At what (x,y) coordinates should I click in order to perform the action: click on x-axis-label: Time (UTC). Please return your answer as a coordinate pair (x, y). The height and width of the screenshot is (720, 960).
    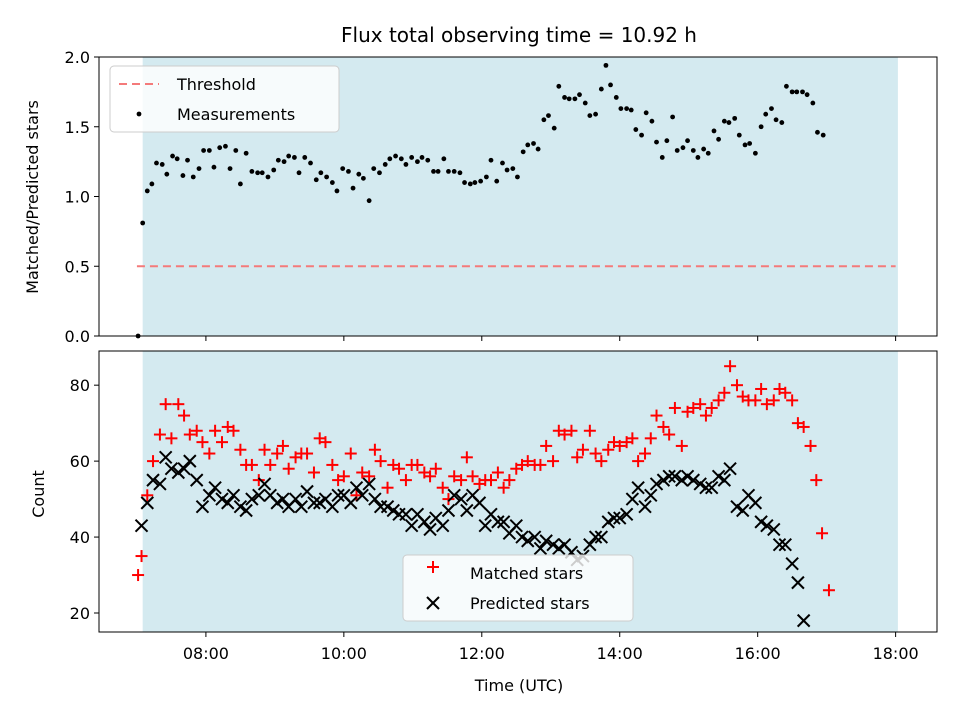
    Looking at the image, I should click on (518, 685).